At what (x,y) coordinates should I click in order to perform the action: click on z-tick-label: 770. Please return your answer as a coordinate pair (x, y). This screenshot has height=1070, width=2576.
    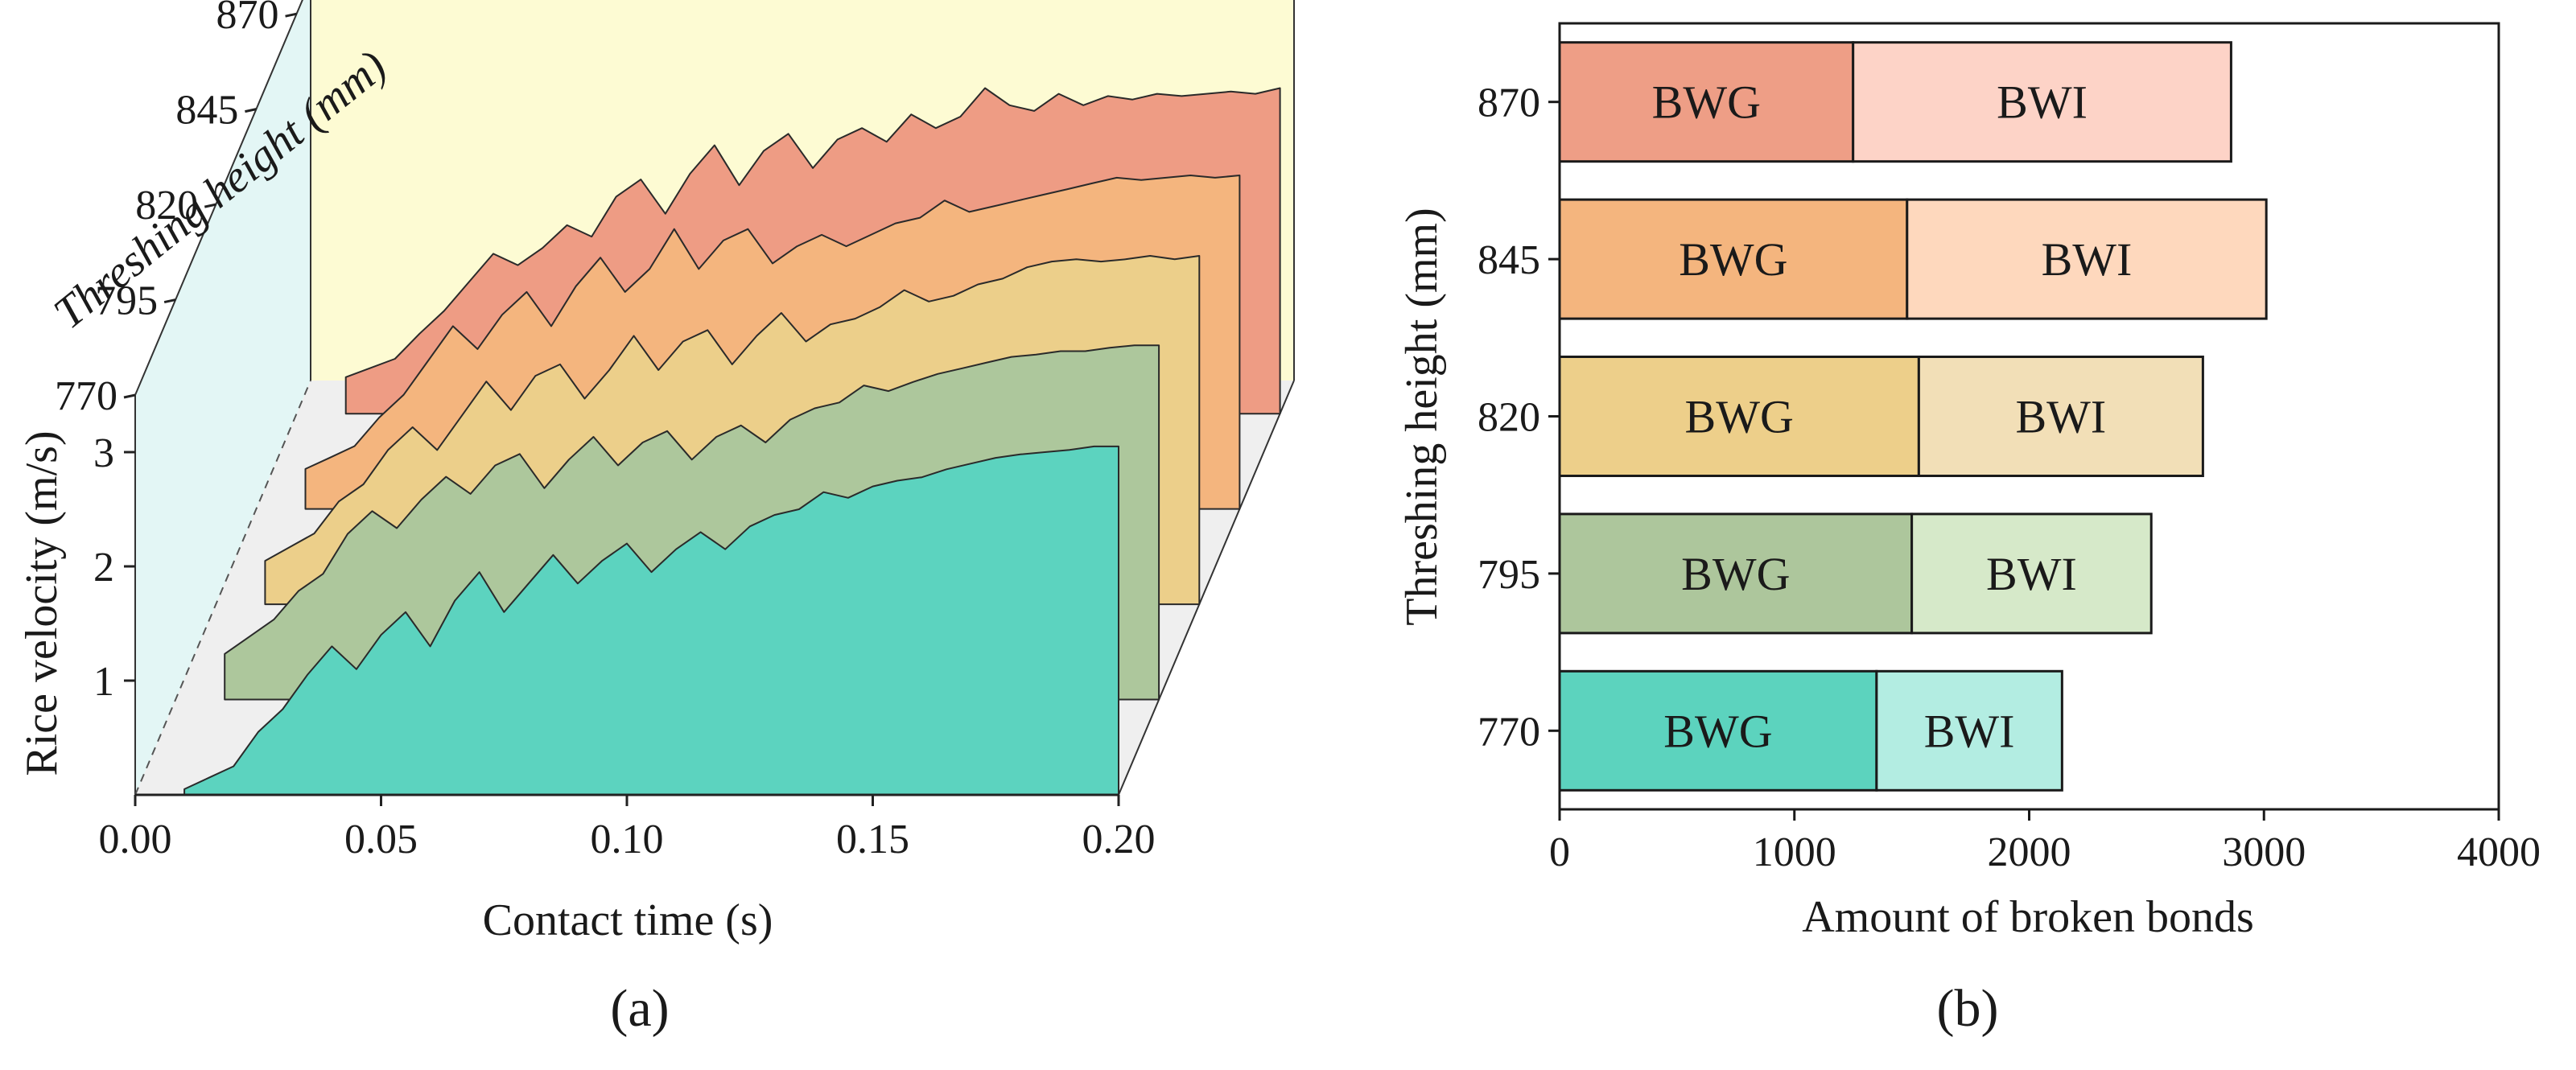
    Looking at the image, I should click on (86, 396).